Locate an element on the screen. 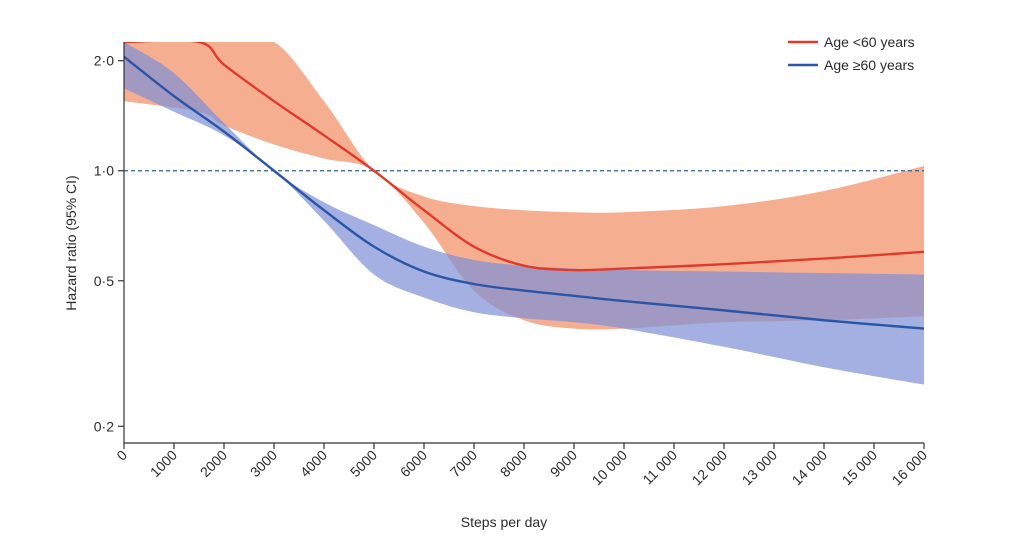  x-tick-label: 10 000 is located at coordinates (610, 468).